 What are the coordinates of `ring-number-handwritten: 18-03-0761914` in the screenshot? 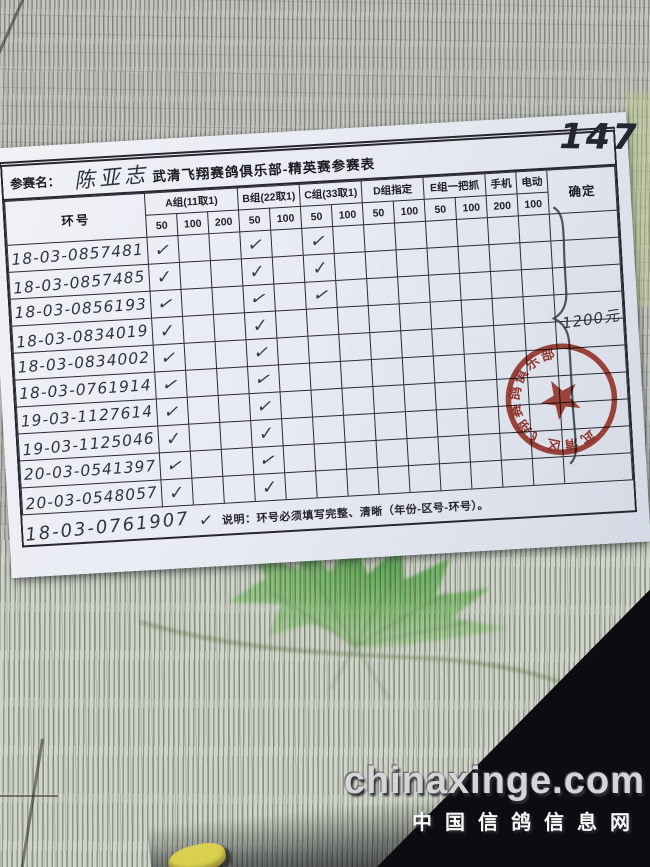 It's located at (85, 389).